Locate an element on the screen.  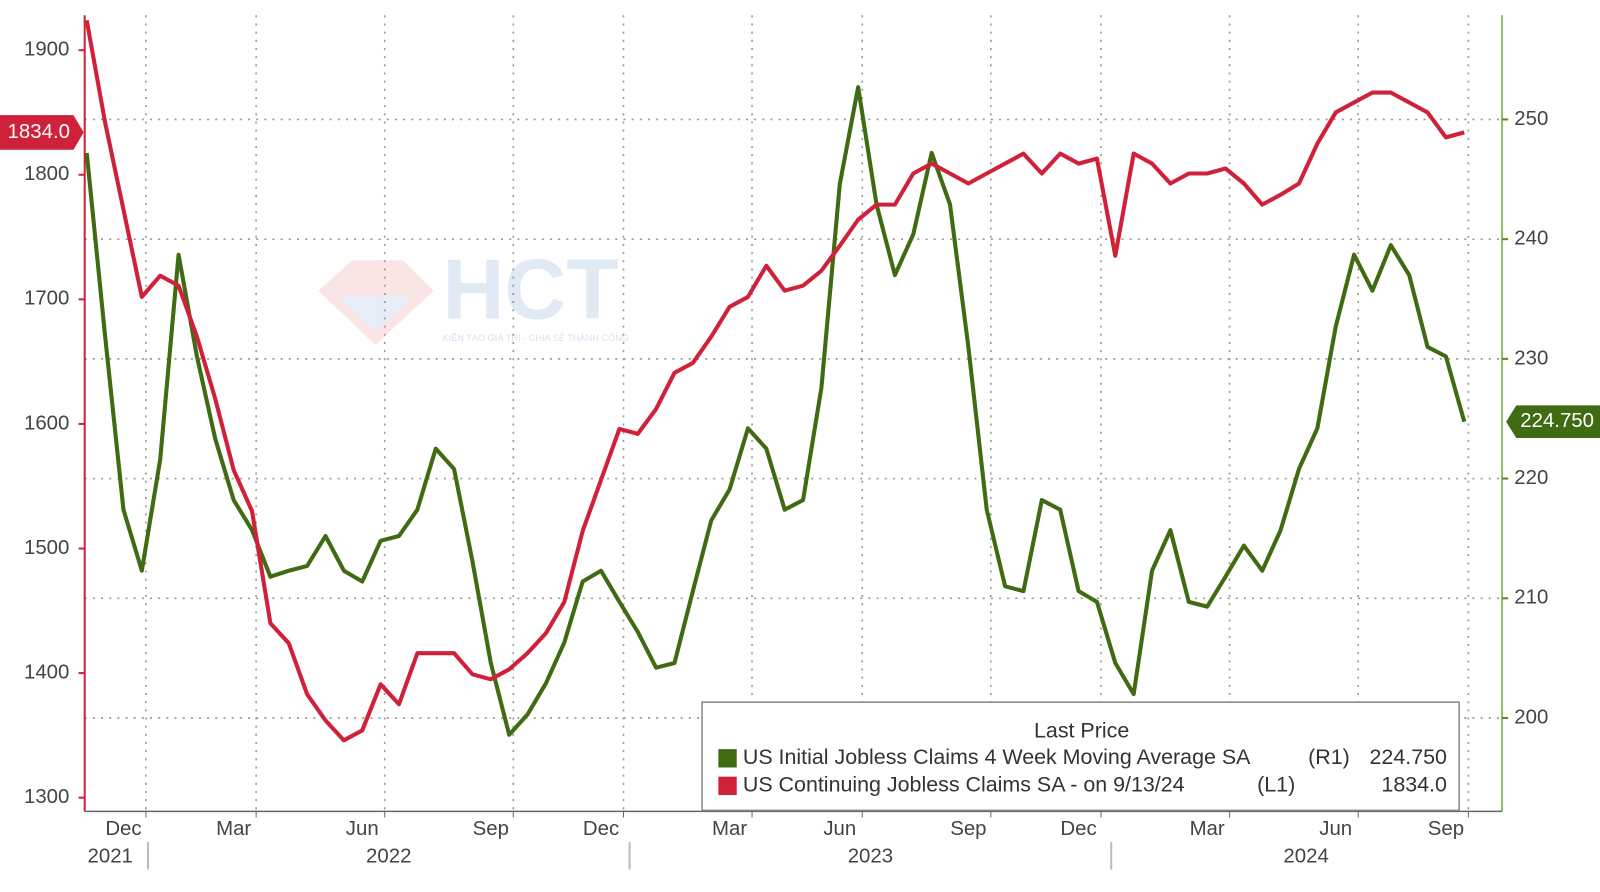
y2-tick-label: 220 is located at coordinates (1531, 478).